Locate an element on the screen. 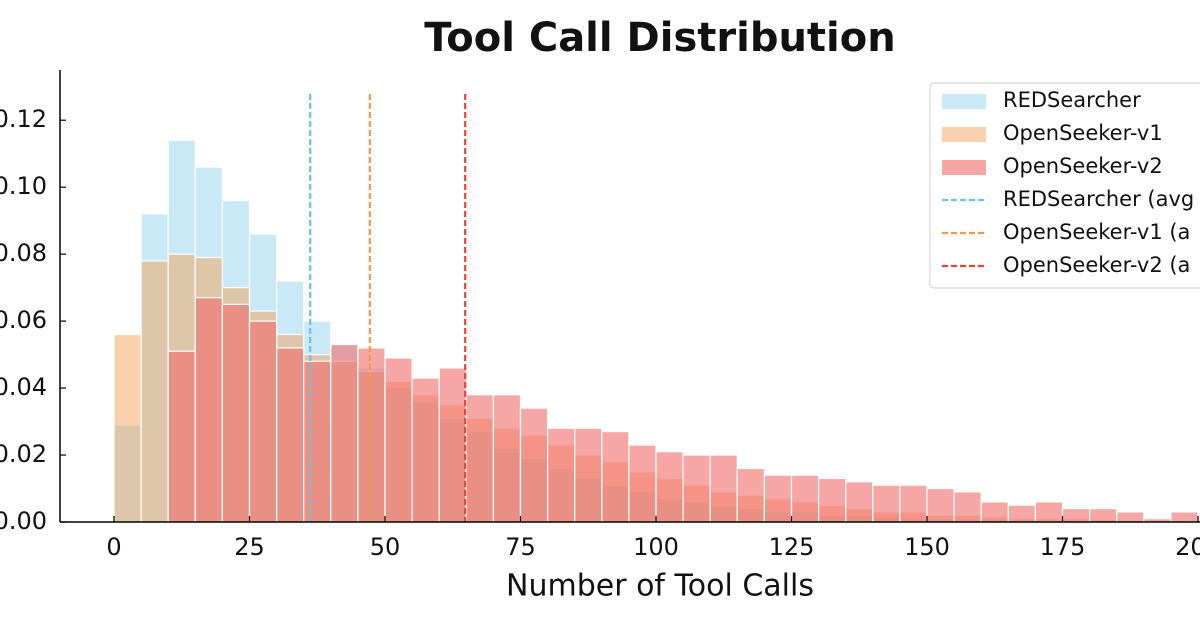 The image size is (1200, 628). x-tick-label: 175 is located at coordinates (1063, 547).